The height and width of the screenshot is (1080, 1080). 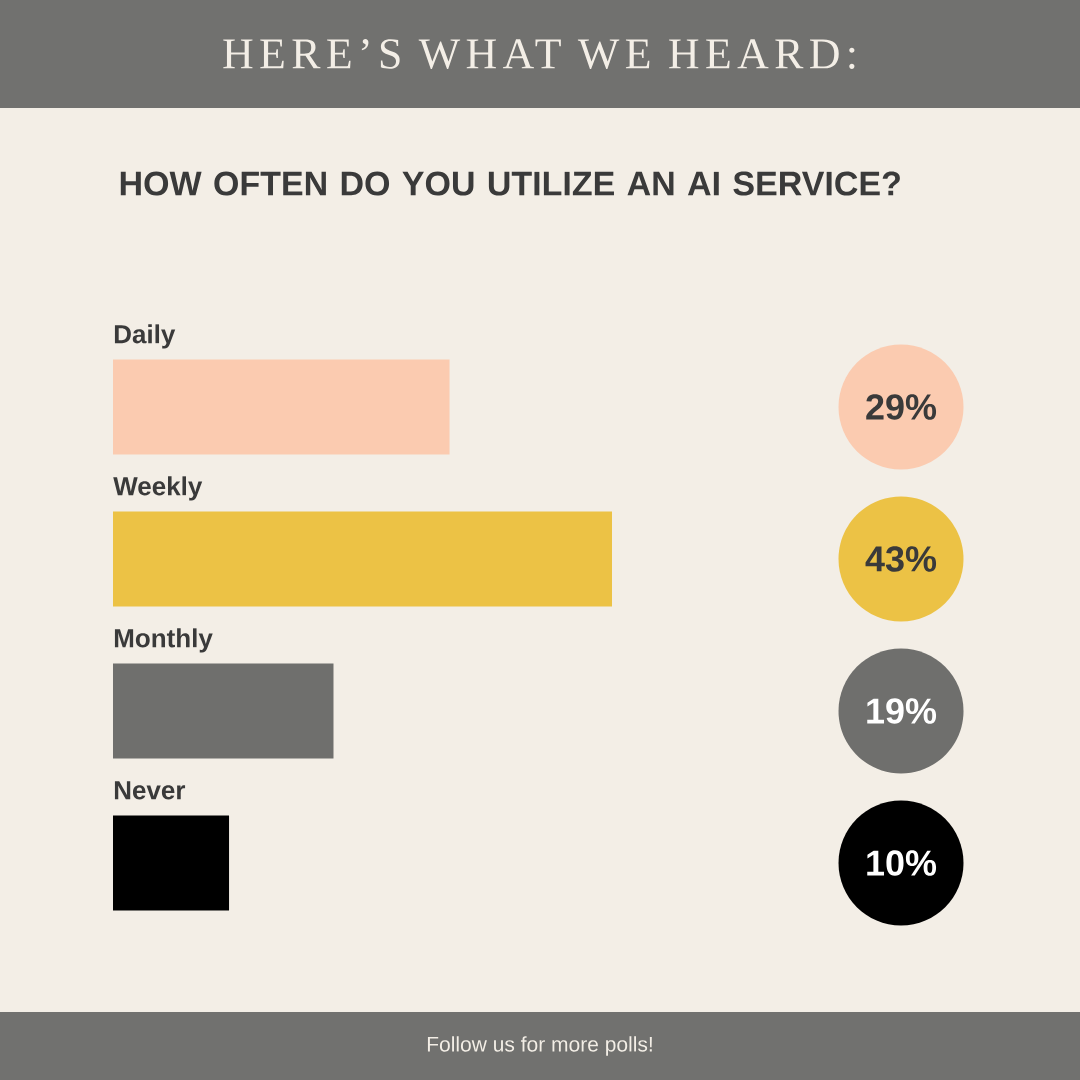 I want to click on y-tick-label: Never, so click(x=150, y=790).